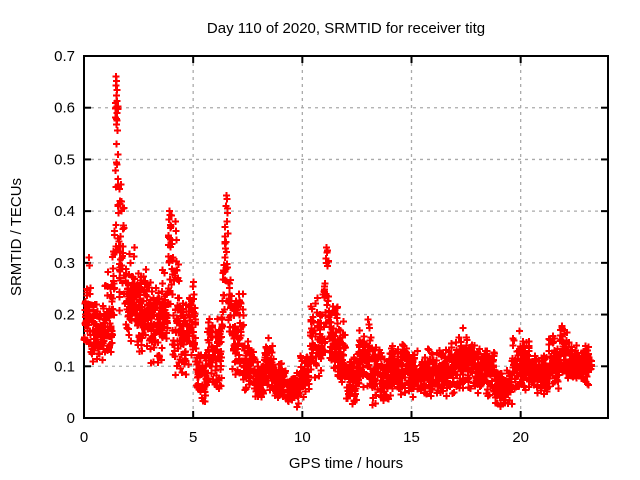  I want to click on x-tick-label: 20, so click(520, 437).